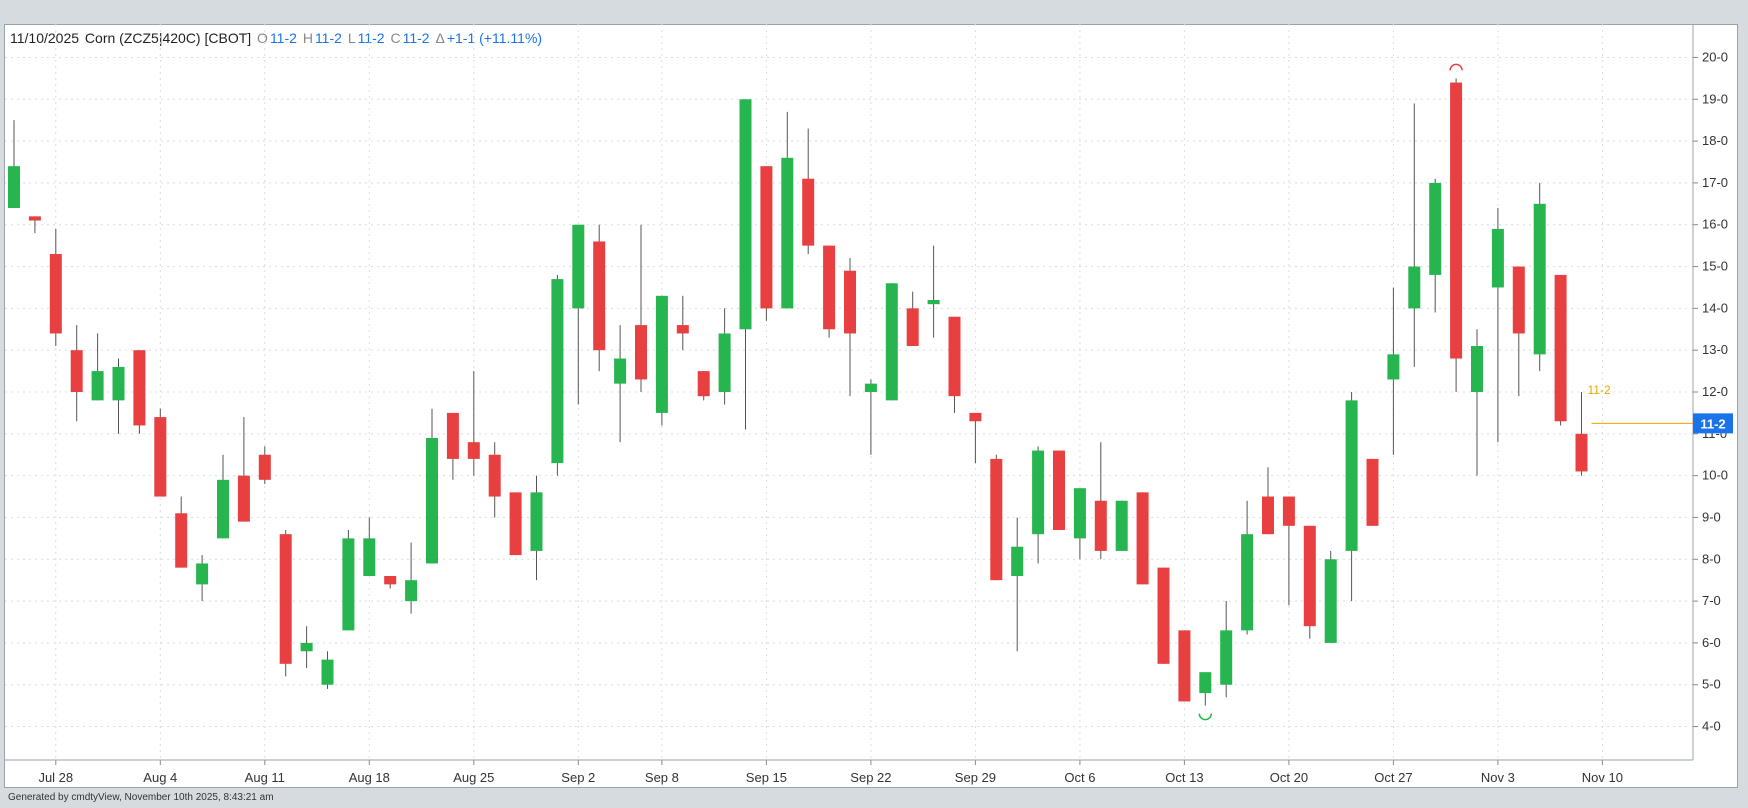  What do you see at coordinates (328, 38) in the screenshot?
I see `high-value: 11-2` at bounding box center [328, 38].